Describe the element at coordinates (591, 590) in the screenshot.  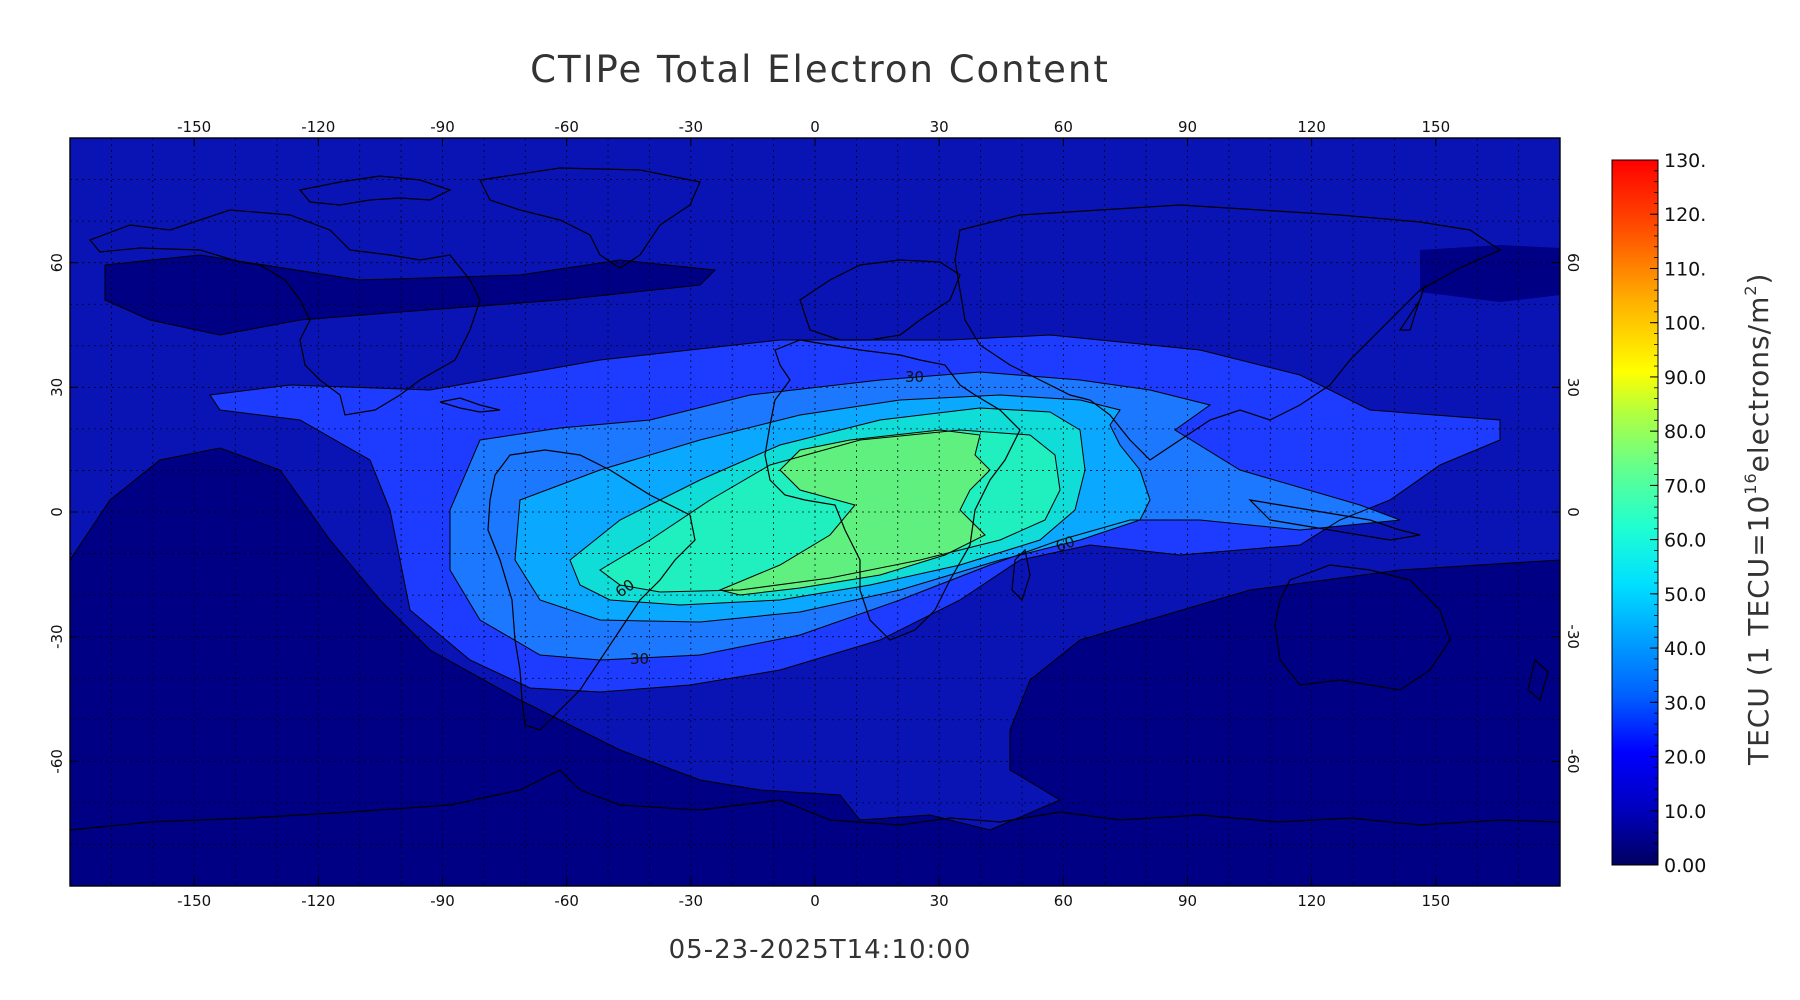
I see `coastline-south-america` at that location.